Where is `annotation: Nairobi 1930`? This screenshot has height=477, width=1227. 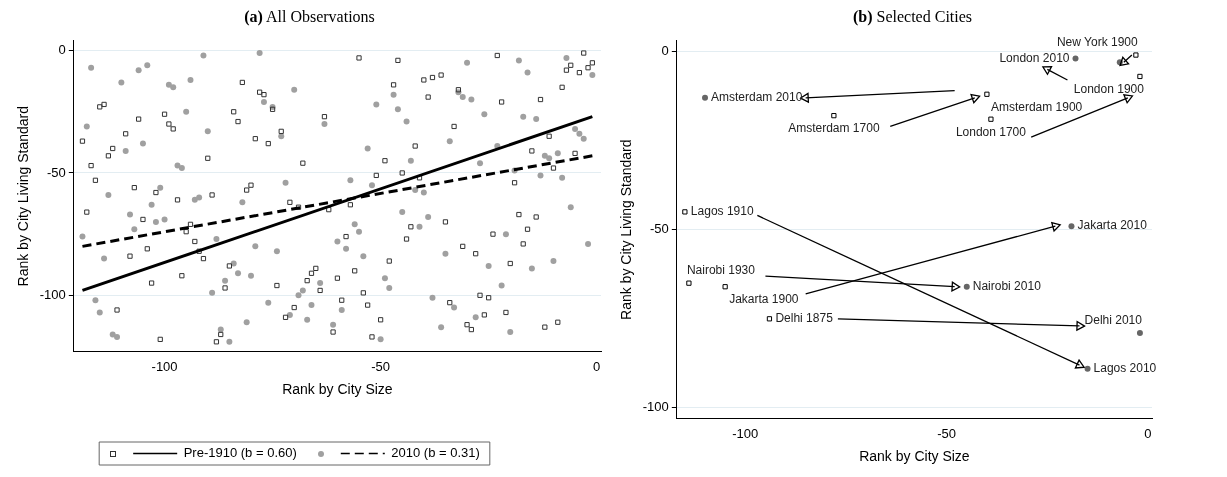
annotation: Nairobi 1930 is located at coordinates (721, 270).